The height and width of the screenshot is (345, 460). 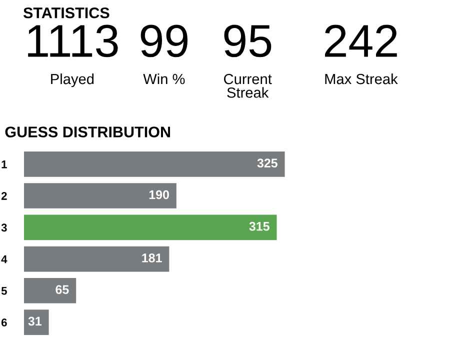 What do you see at coordinates (361, 40) in the screenshot?
I see `text: 242` at bounding box center [361, 40].